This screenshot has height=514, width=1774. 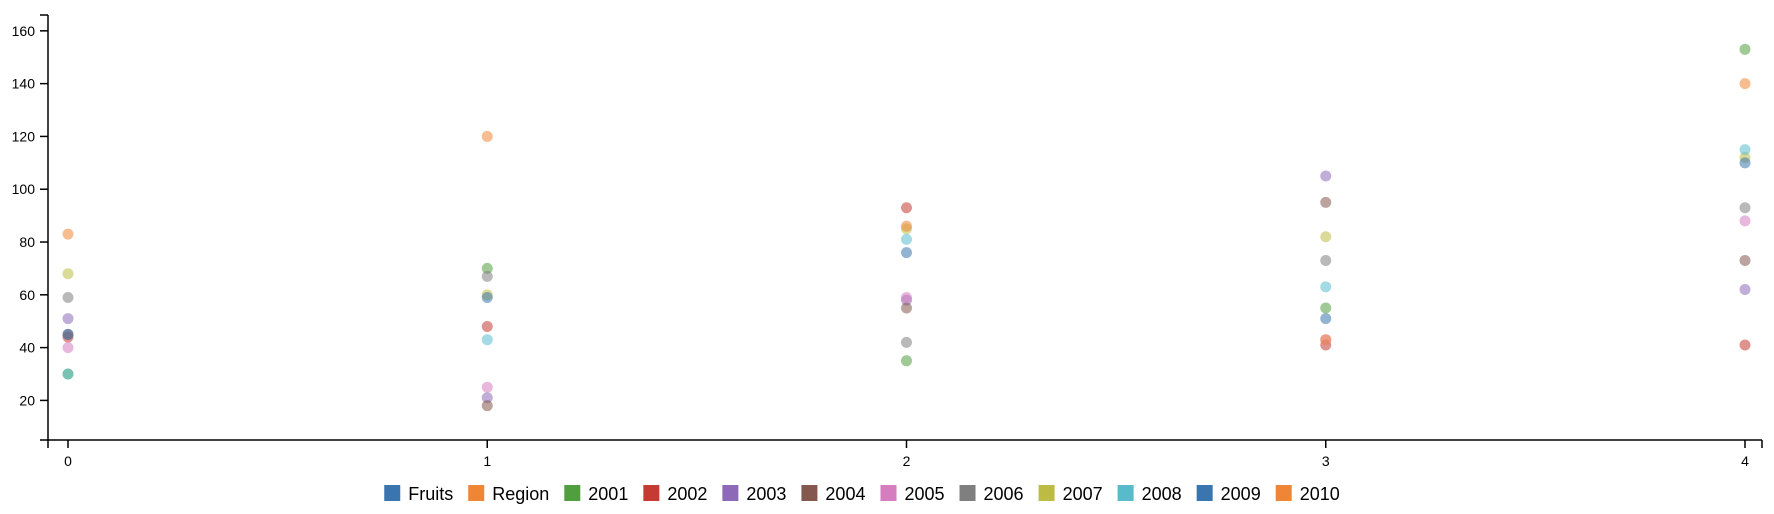 What do you see at coordinates (687, 494) in the screenshot?
I see `legend-label: 2002` at bounding box center [687, 494].